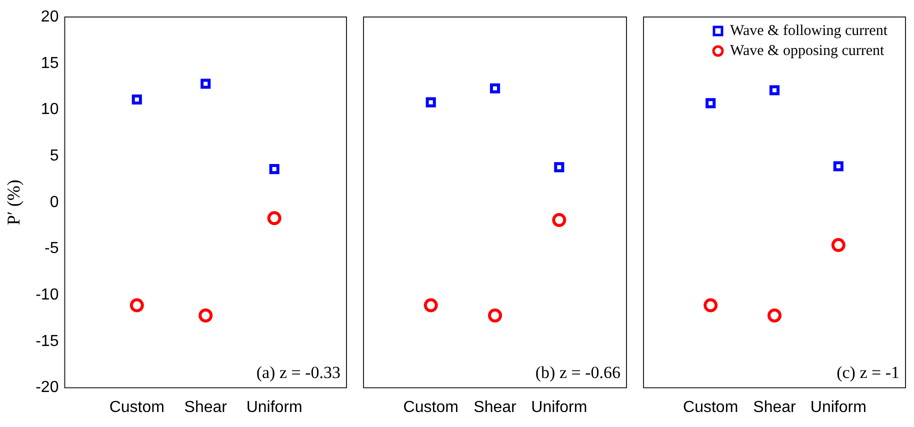 Image resolution: width=914 pixels, height=427 pixels. Describe the element at coordinates (47, 295) in the screenshot. I see `y-tick-label: -10` at that location.